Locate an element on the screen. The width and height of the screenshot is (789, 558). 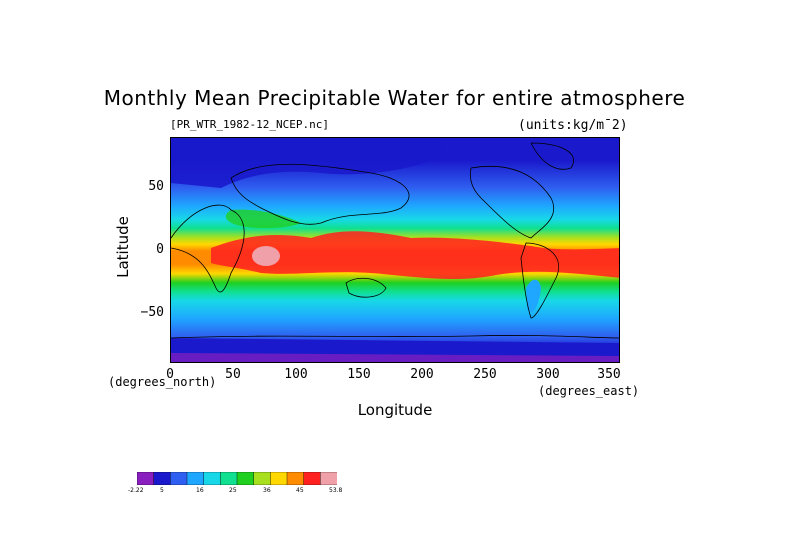
tropical-max-band is located at coordinates (415, 255).